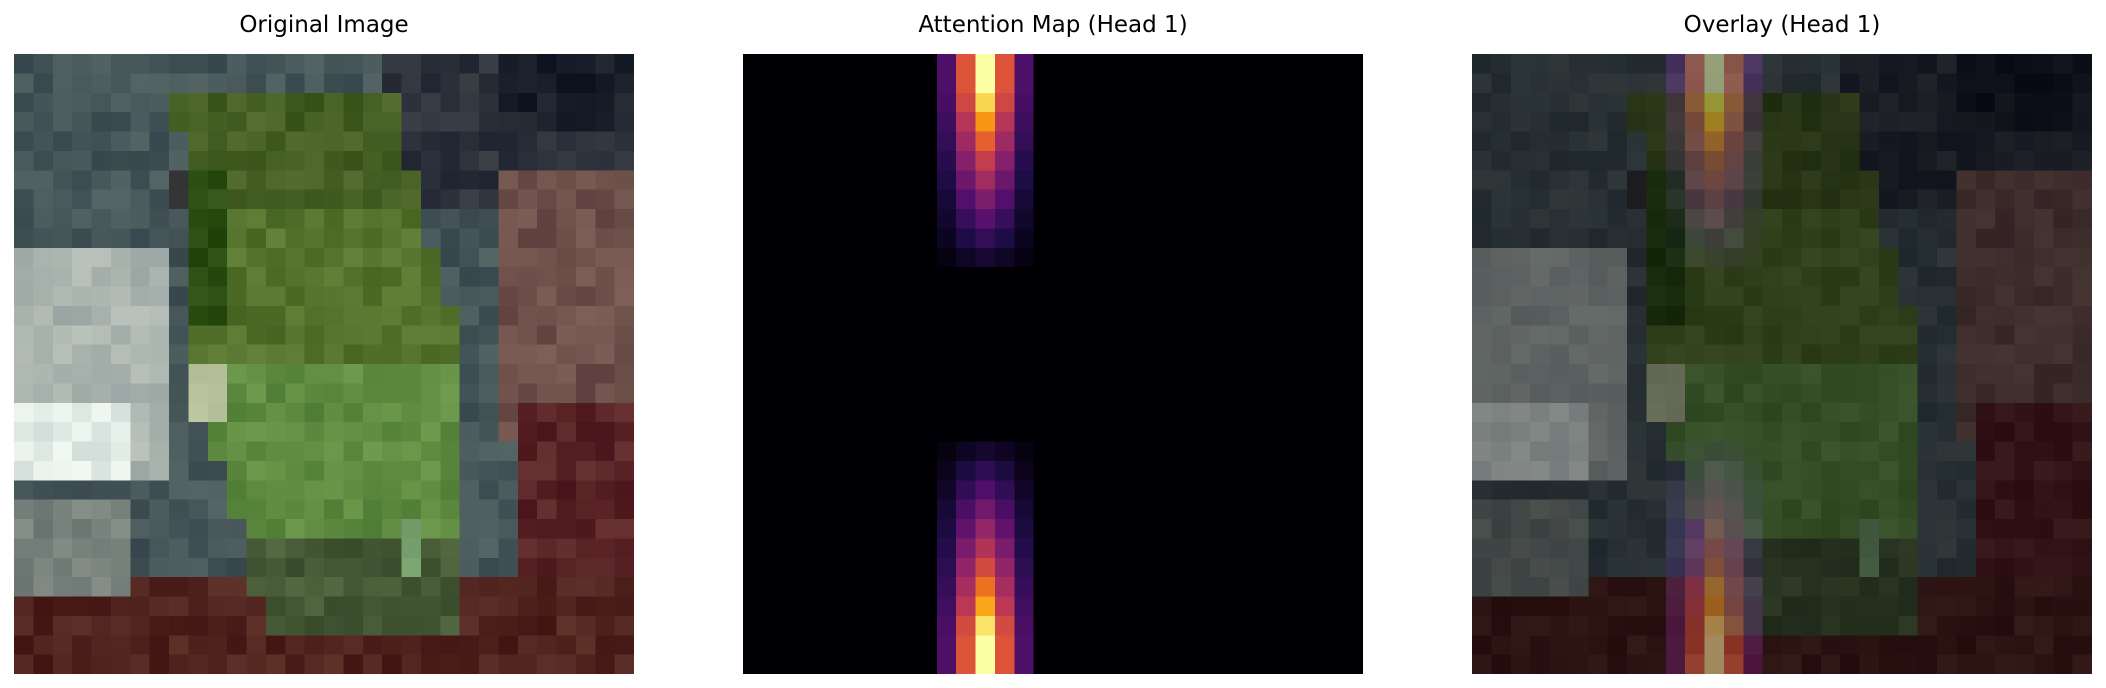 Image resolution: width=2106 pixels, height=688 pixels. I want to click on original-image-title: Original Image, so click(324, 25).